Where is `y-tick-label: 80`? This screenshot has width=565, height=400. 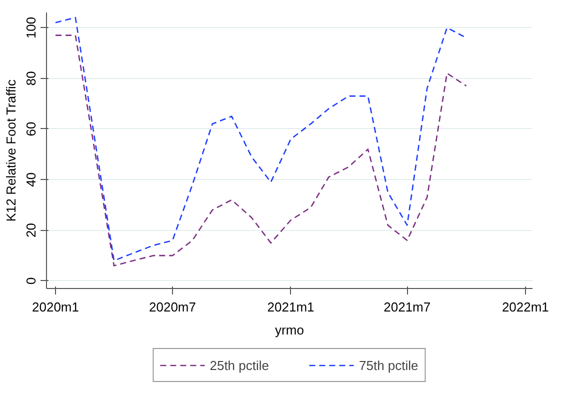
y-tick-label: 80 is located at coordinates (31, 78).